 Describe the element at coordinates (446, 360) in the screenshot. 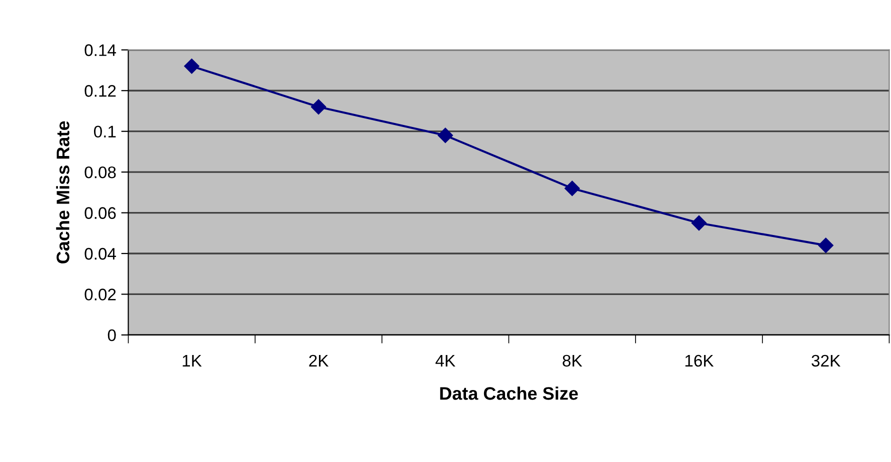

I see `x-tick-label: 4K` at that location.